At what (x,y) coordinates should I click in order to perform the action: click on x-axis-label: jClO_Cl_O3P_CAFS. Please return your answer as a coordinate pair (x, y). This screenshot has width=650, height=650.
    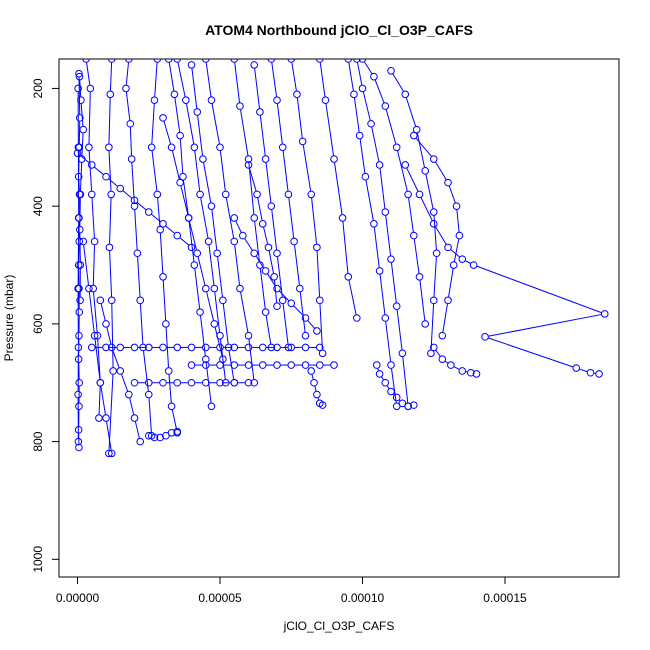
    Looking at the image, I should click on (339, 626).